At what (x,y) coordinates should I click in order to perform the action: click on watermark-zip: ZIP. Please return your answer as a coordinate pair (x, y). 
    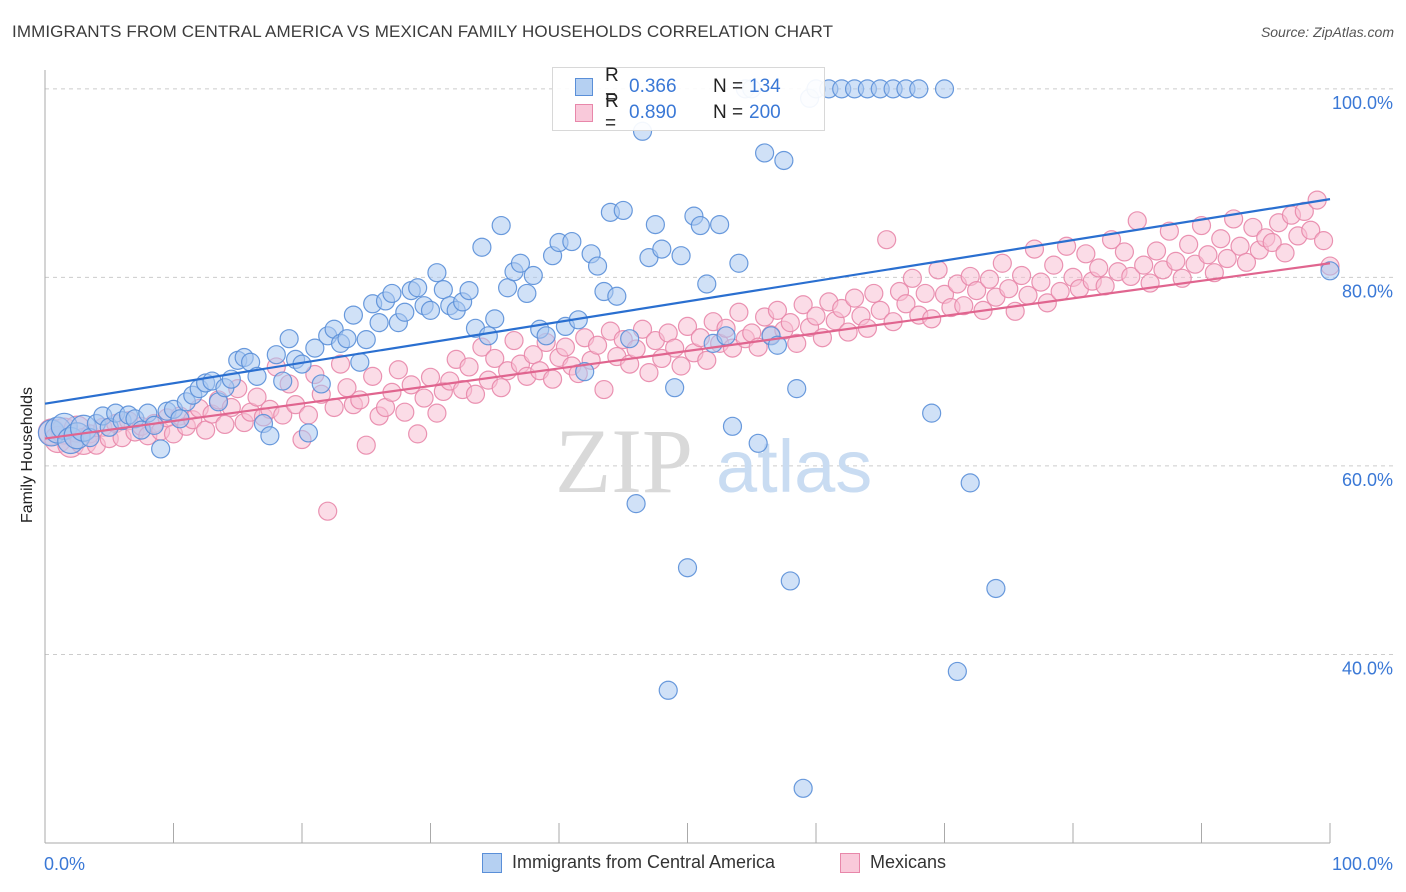
    Looking at the image, I should click on (624, 461).